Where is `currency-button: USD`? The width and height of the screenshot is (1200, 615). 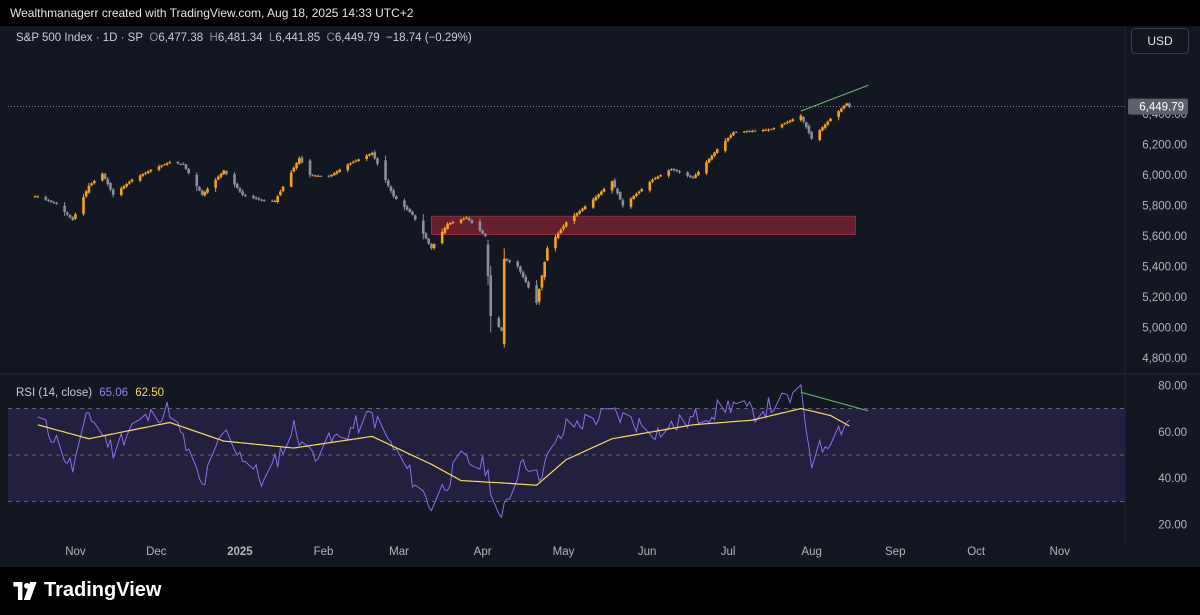
currency-button: USD is located at coordinates (1160, 41).